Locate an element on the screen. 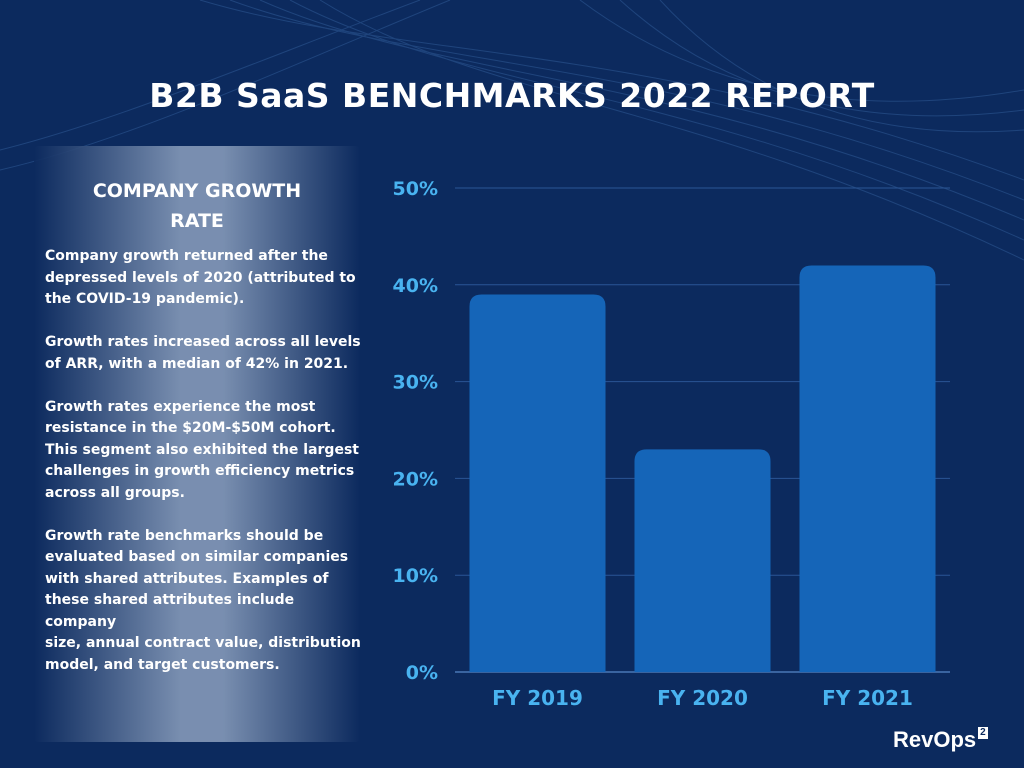 Image resolution: width=1024 pixels, height=768 pixels. revops-logo: RevOps 2 is located at coordinates (940, 740).